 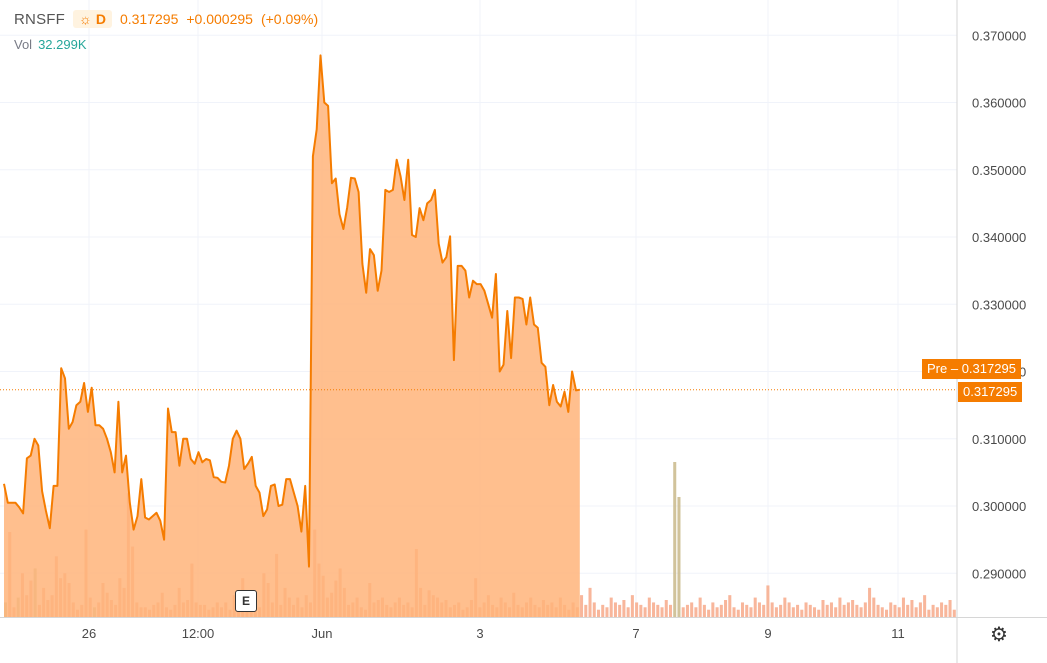 What do you see at coordinates (999, 635) in the screenshot?
I see `gear-icon: ⚙` at bounding box center [999, 635].